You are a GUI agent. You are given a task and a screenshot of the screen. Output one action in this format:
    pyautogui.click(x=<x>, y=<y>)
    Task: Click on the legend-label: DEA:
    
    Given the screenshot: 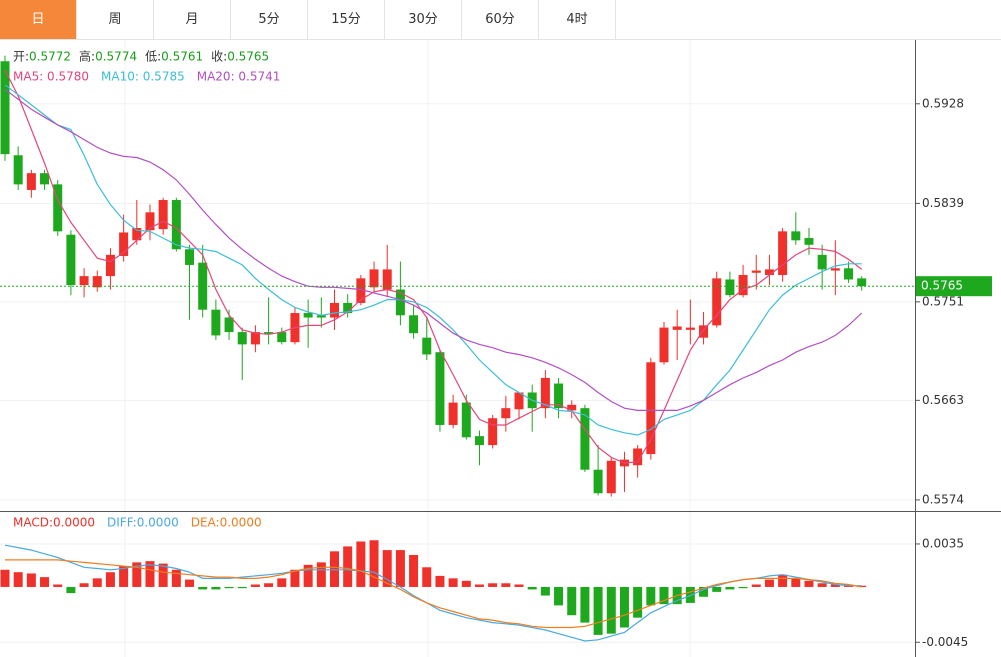 What is the action you would take?
    pyautogui.click(x=205, y=523)
    